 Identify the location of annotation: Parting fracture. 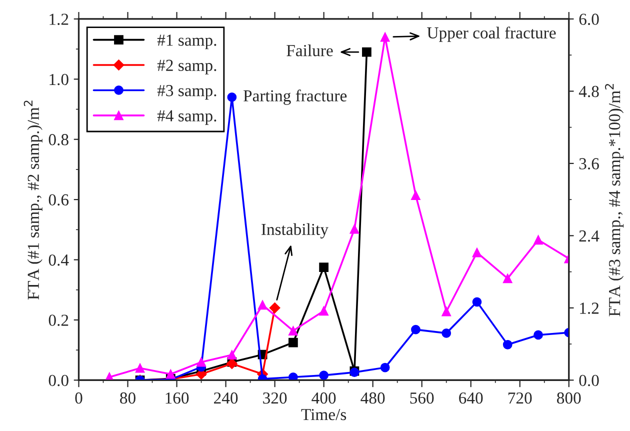
(295, 97).